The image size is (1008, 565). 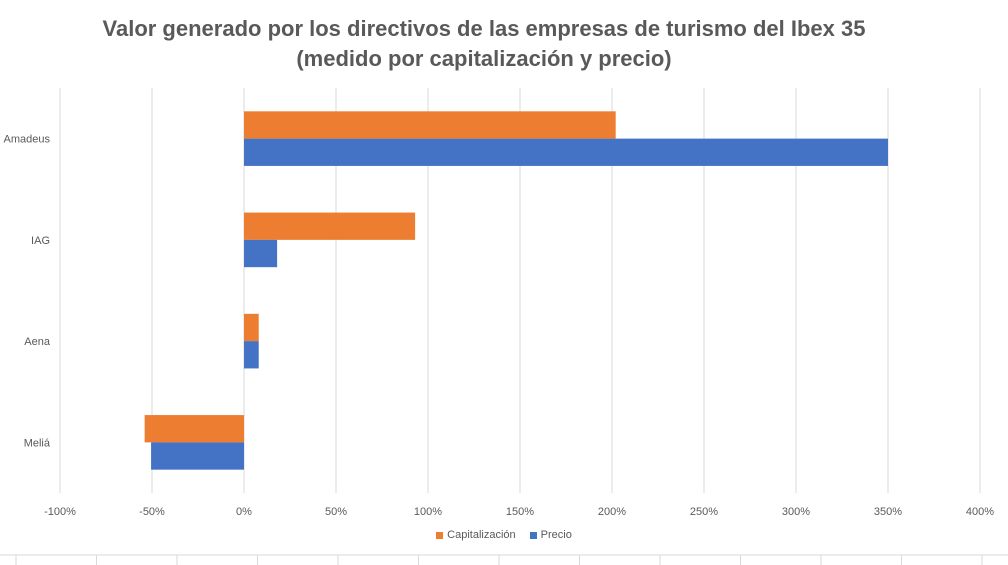 I want to click on x-tick-label: 150%, so click(x=520, y=512).